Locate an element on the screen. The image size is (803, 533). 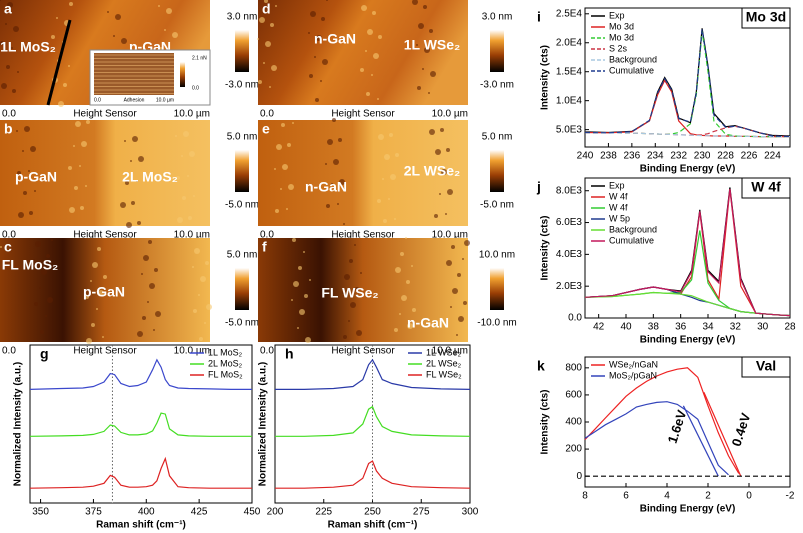
y-tick-label: 2.0E4 is located at coordinates (569, 42).